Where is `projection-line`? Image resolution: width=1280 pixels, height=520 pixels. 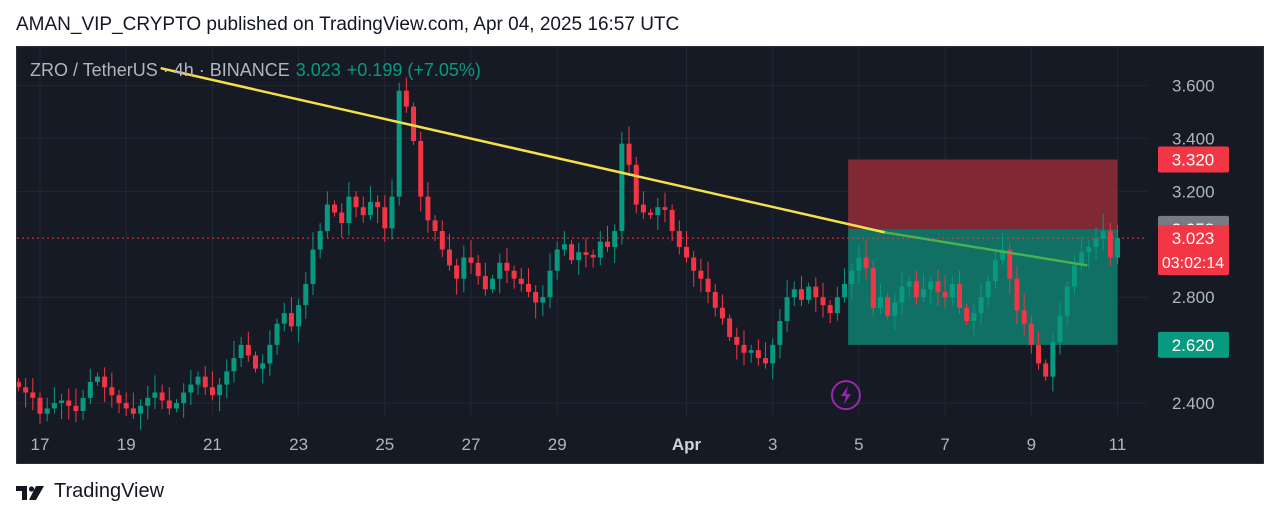 projection-line is located at coordinates (986, 249).